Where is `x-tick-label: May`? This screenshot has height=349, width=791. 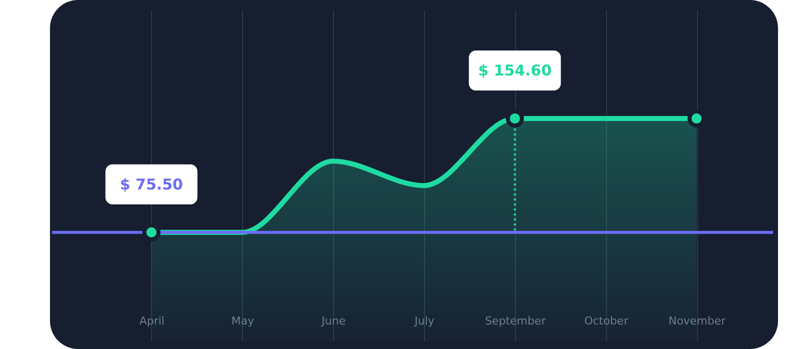
x-tick-label: May is located at coordinates (243, 321).